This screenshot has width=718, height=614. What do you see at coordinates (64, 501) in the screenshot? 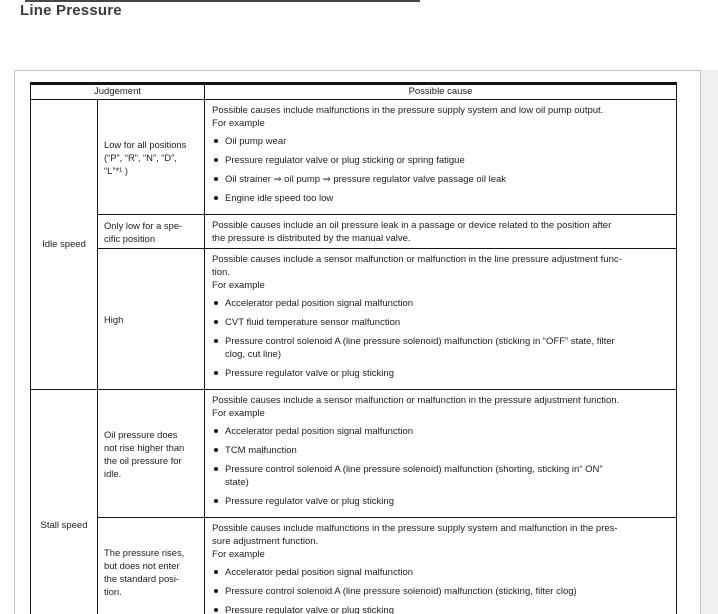
I see `group-label-stall-speed: Stall speed` at bounding box center [64, 501].